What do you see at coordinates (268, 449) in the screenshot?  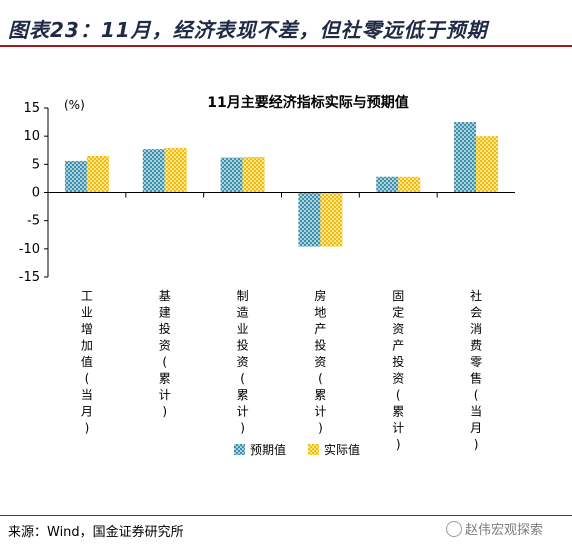 I see `legend-label-expected: 预期值` at bounding box center [268, 449].